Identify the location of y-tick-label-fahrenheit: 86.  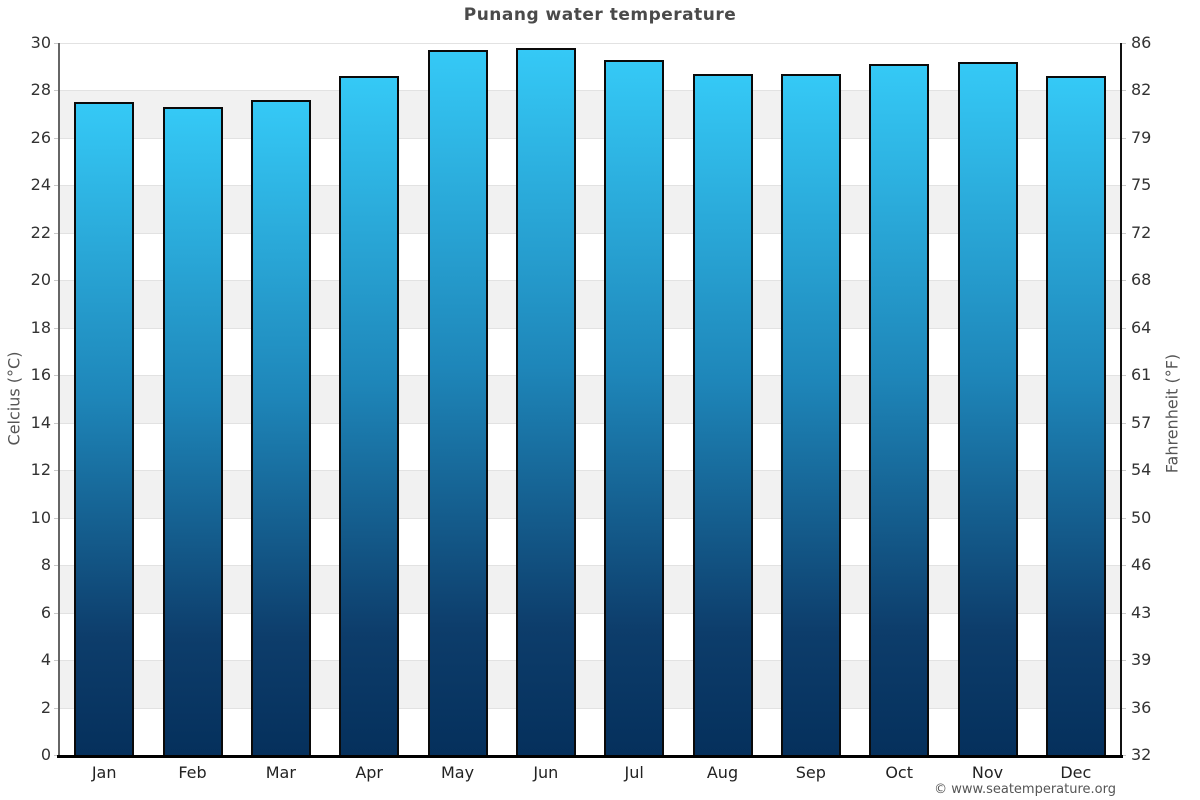
(1141, 42).